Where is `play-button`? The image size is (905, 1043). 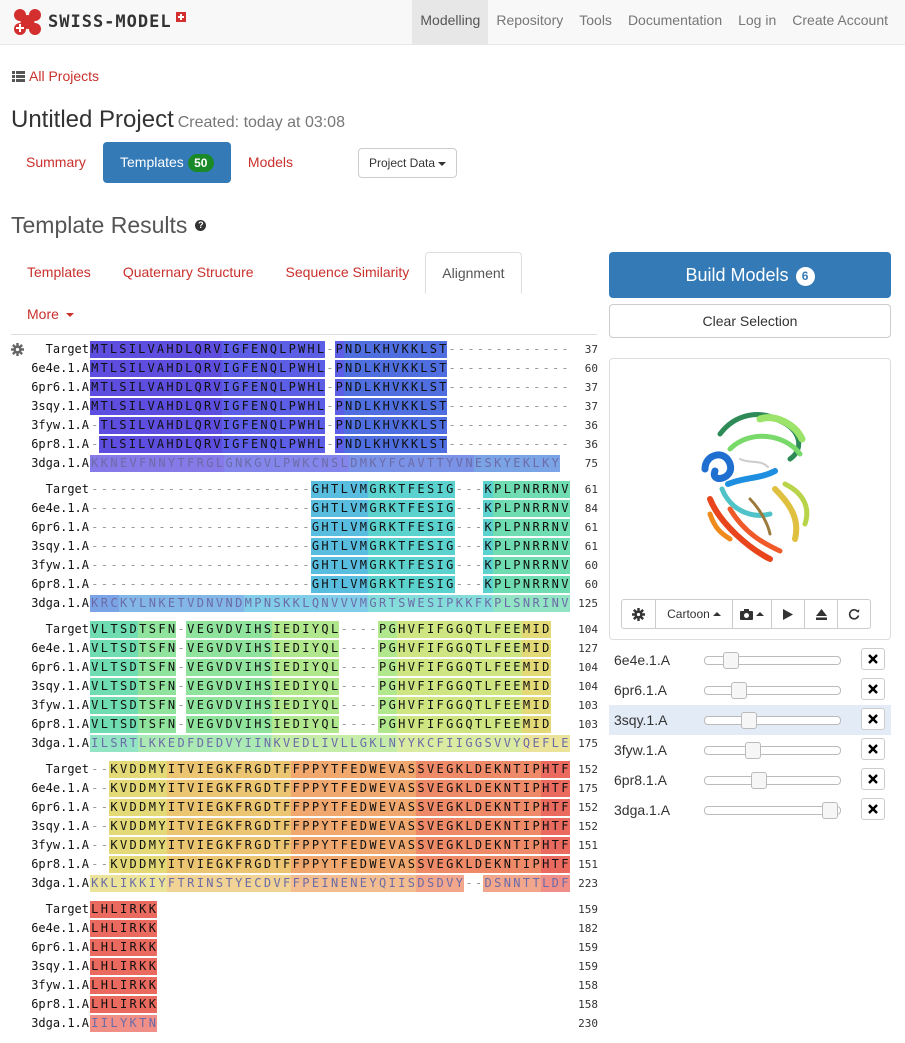 play-button is located at coordinates (788, 614).